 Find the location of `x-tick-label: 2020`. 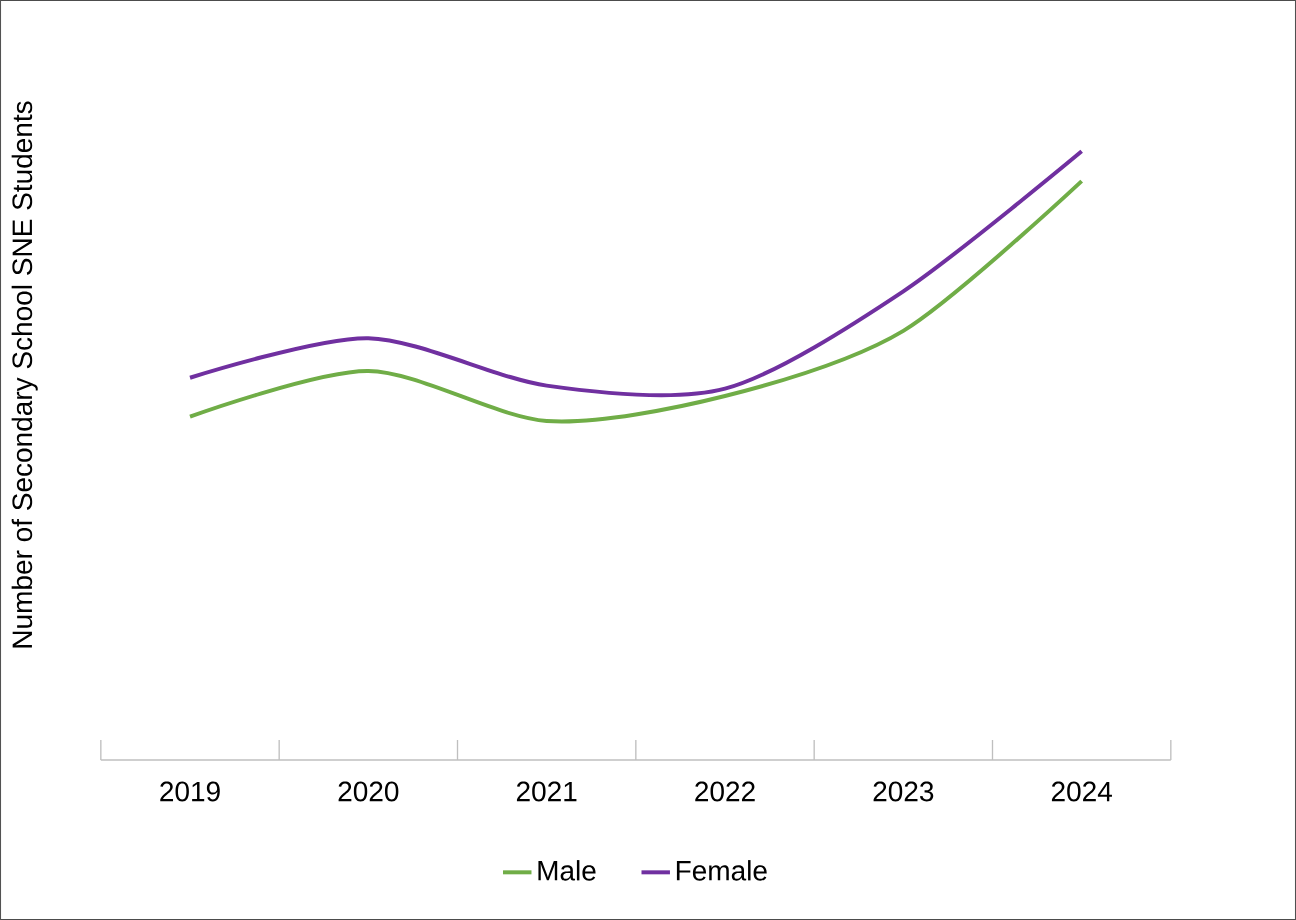

x-tick-label: 2020 is located at coordinates (368, 791).